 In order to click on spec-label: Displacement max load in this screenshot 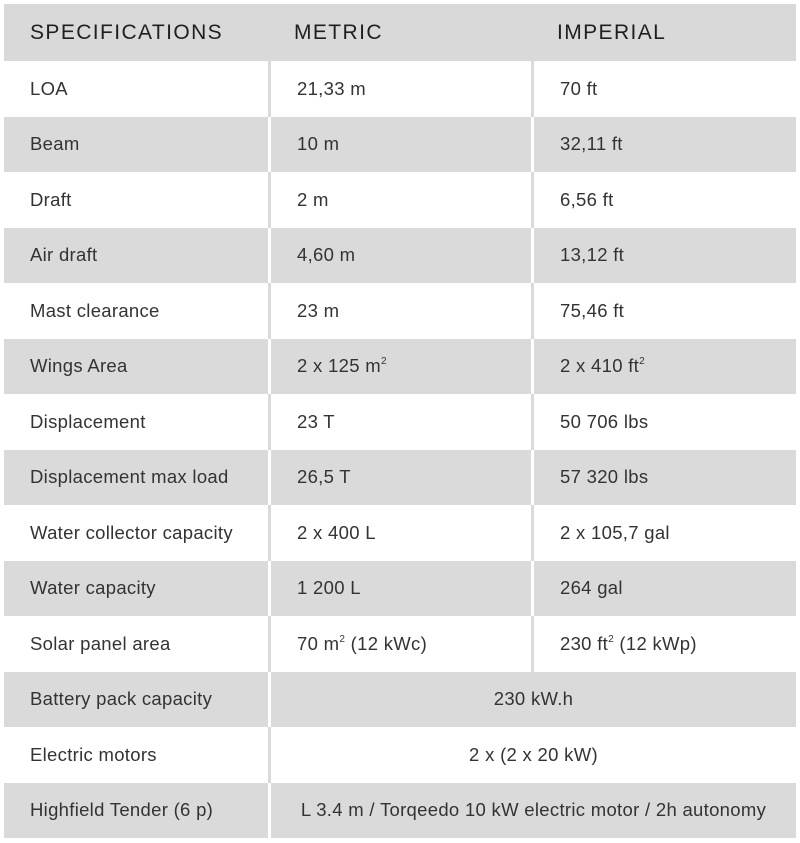, I will do `click(136, 477)`.